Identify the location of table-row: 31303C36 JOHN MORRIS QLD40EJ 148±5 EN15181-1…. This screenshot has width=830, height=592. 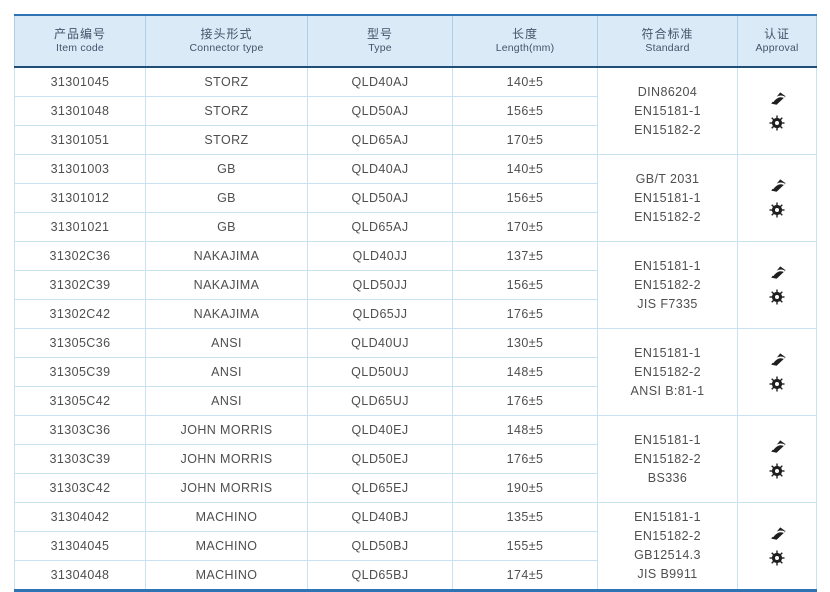
(415, 459).